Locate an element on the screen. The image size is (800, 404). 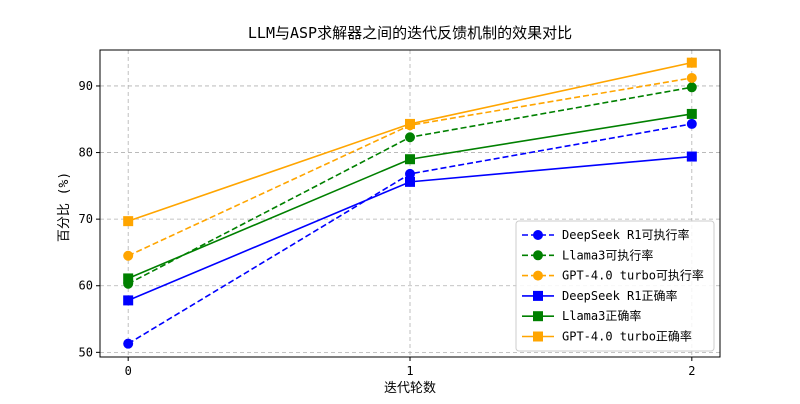
legend-label: DeepSeek R1正确率 is located at coordinates (619, 295).